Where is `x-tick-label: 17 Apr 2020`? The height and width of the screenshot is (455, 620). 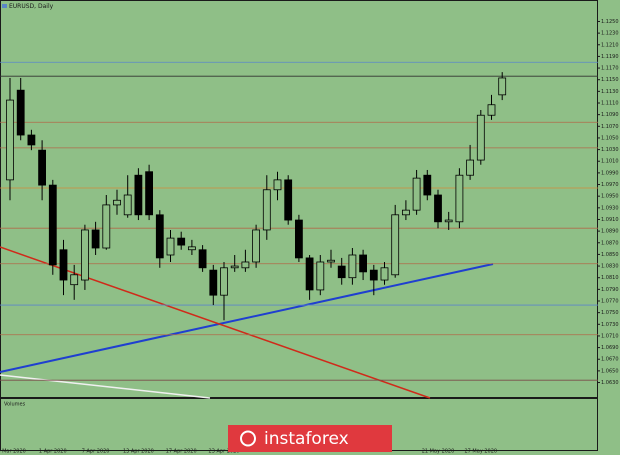 x-tick-label: 17 Apr 2020 is located at coordinates (181, 452).